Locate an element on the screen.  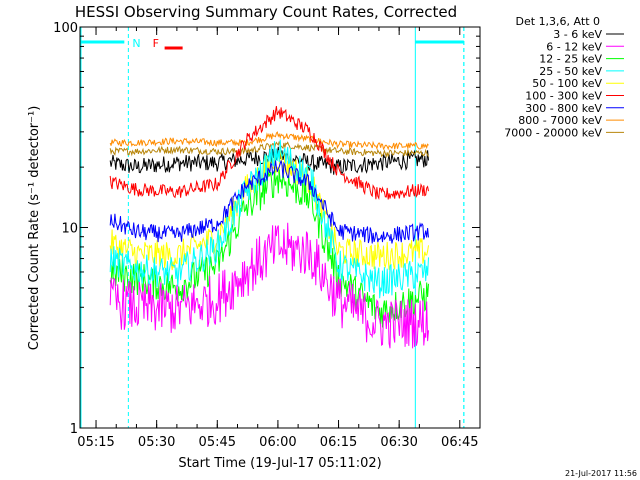
legend-title: Det 1,3,6, Att 0 is located at coordinates (558, 21).